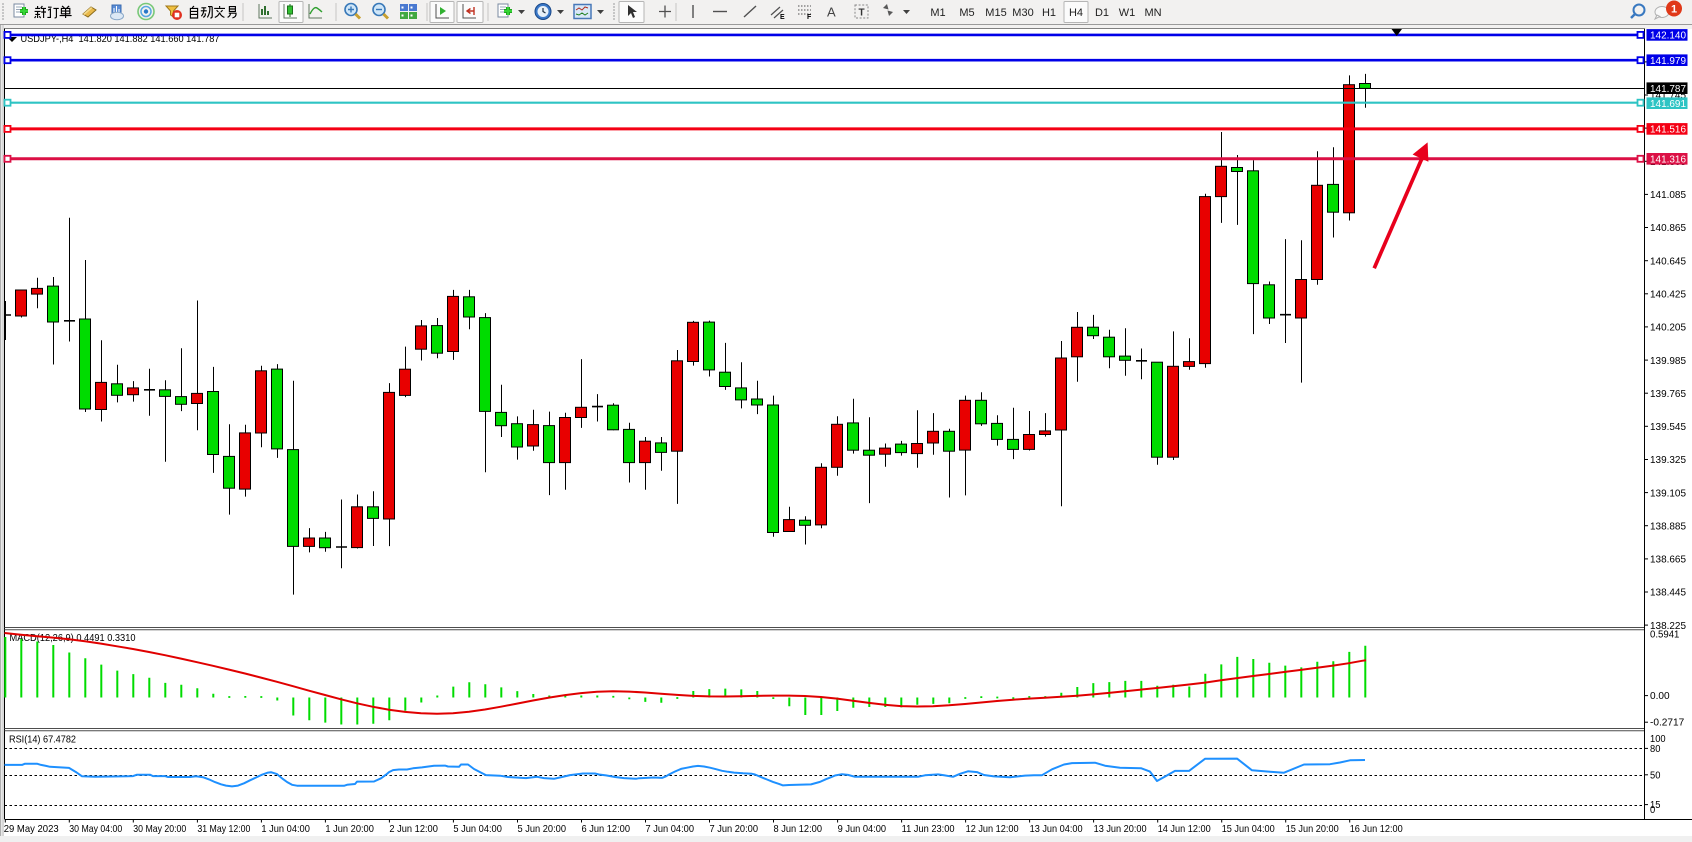  Describe the element at coordinates (606, 829) in the screenshot. I see `svg-text: 6 Jun 12:00` at that location.